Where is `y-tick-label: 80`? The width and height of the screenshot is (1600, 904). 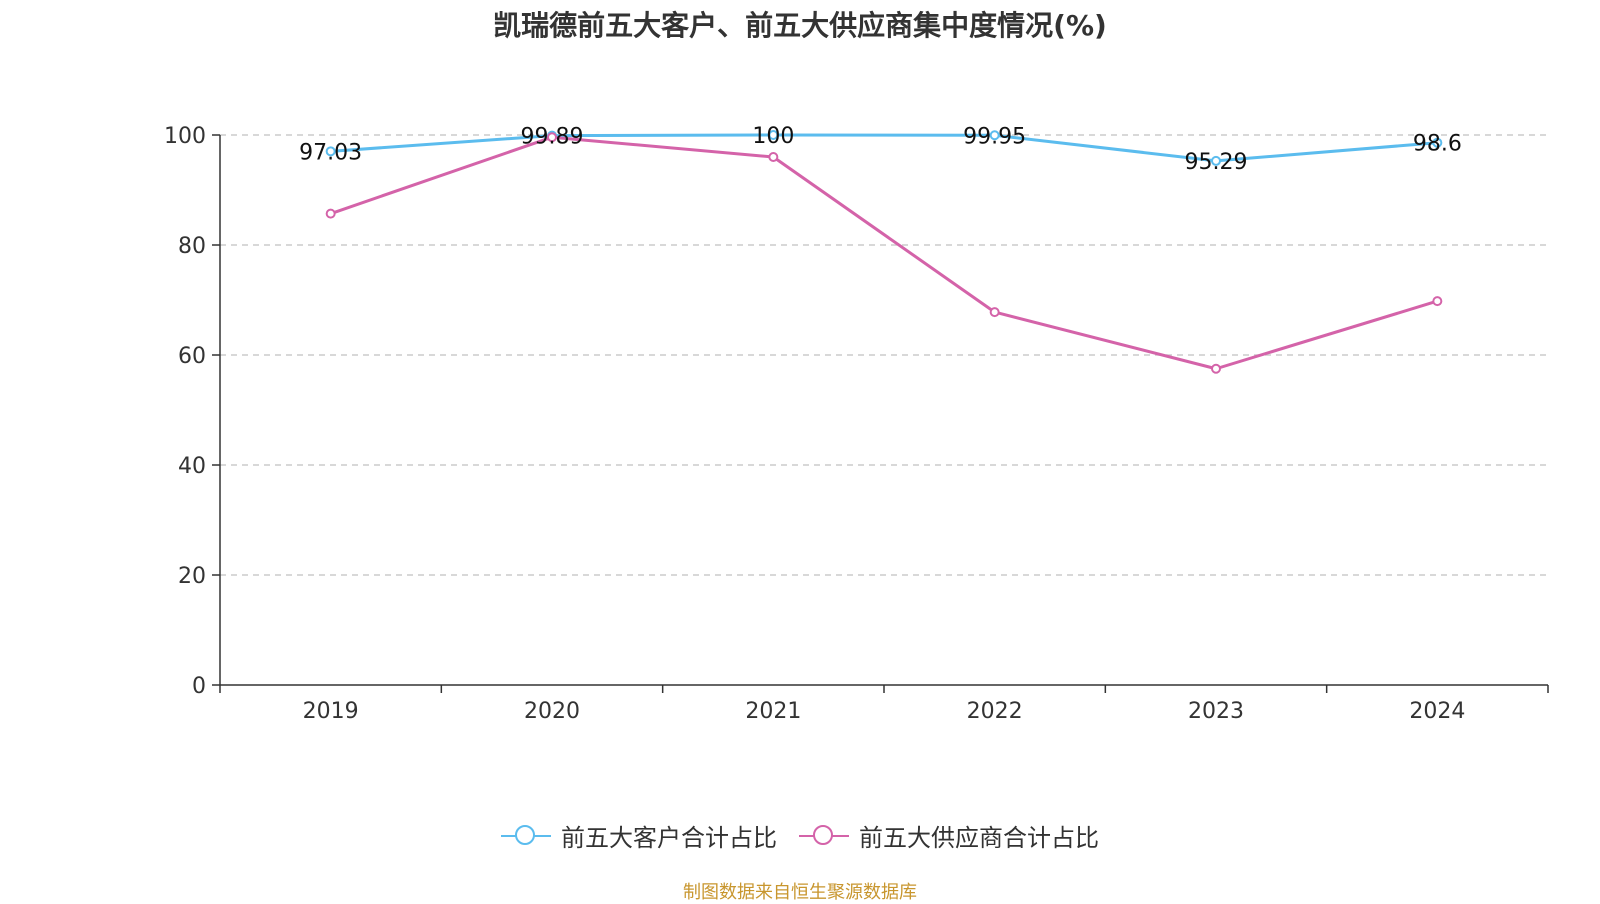 y-tick-label: 80 is located at coordinates (192, 246).